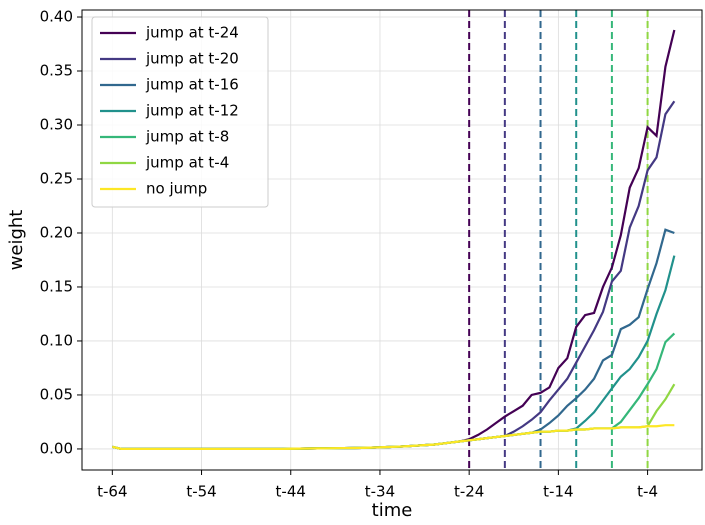 This screenshot has width=705, height=525. What do you see at coordinates (56, 17) in the screenshot?
I see `y-tick-label: 0.40` at bounding box center [56, 17].